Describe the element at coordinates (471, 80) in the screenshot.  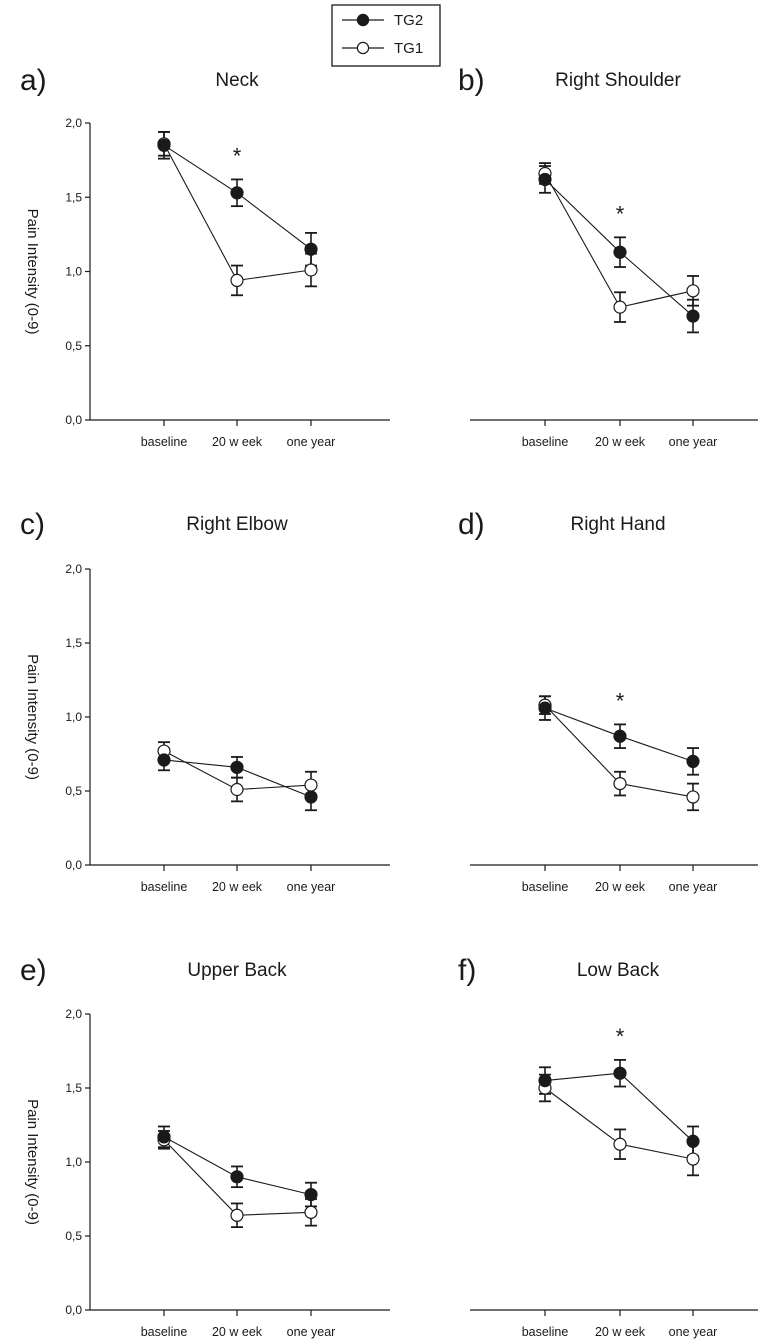
I see `panel-label: b)` at that location.